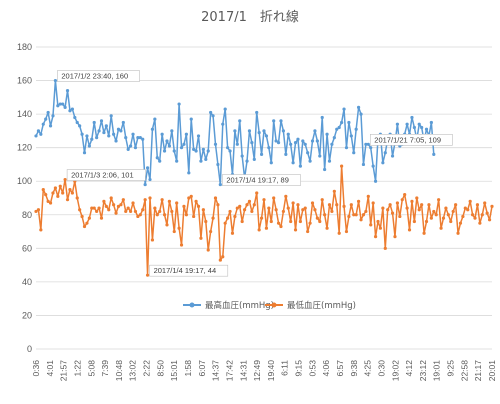  I want to click on x-tick-label: 6:07, so click(202, 368).